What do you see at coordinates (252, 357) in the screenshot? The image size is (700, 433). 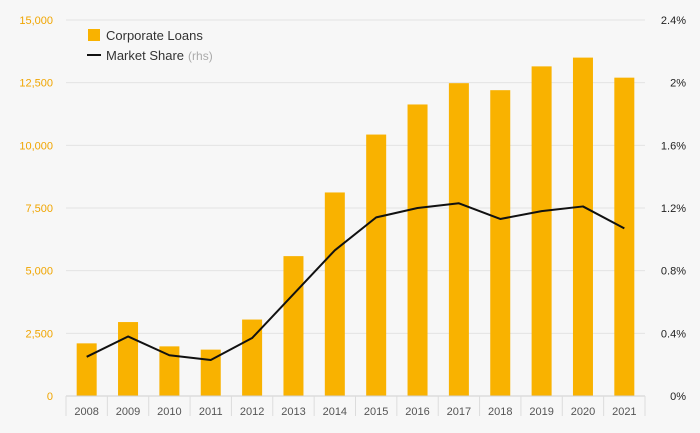 I see `bar-2012` at bounding box center [252, 357].